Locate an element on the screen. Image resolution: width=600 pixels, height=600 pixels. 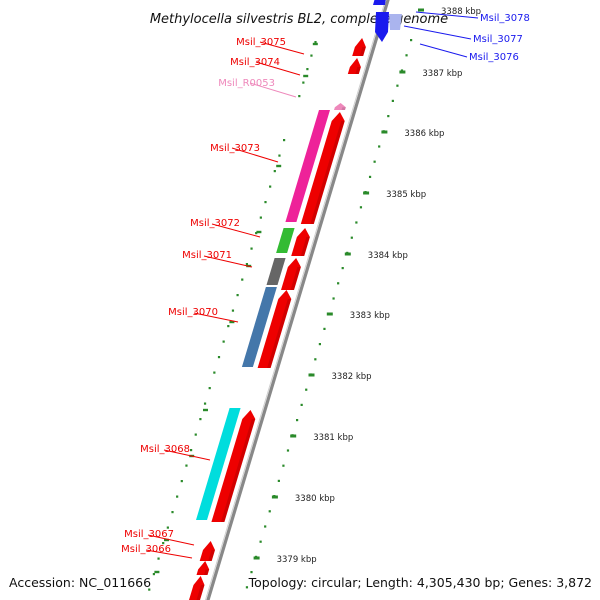
scale-label: 3383 kbp is located at coordinates (370, 316).